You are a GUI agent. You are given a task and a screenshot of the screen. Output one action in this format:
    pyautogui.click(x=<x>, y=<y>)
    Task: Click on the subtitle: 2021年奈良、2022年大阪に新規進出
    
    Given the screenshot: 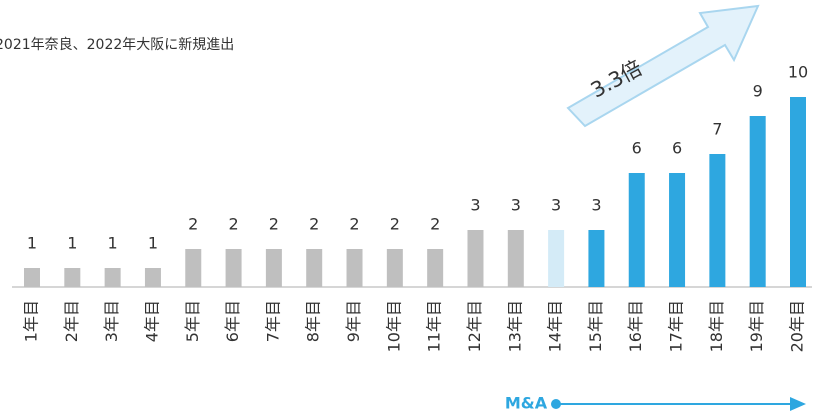 What is the action you would take?
    pyautogui.click(x=117, y=45)
    